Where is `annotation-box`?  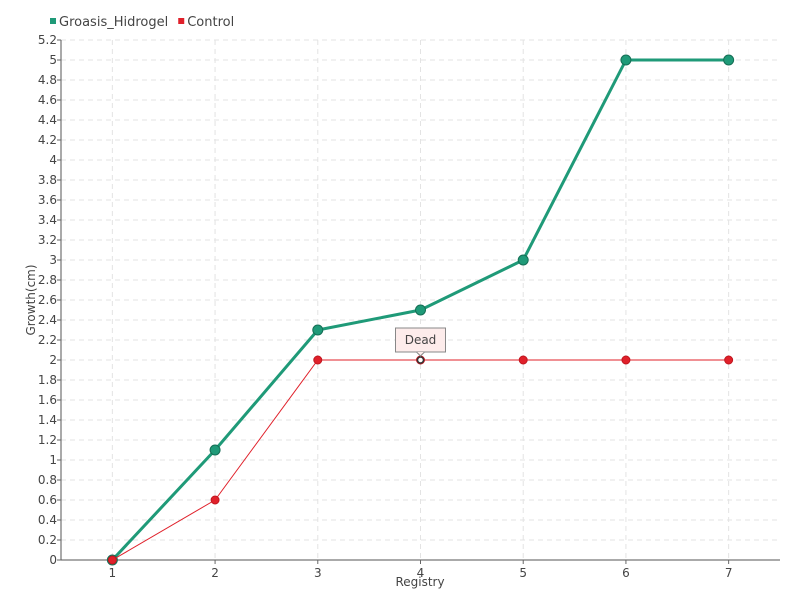
annotation-box is located at coordinates (420, 340).